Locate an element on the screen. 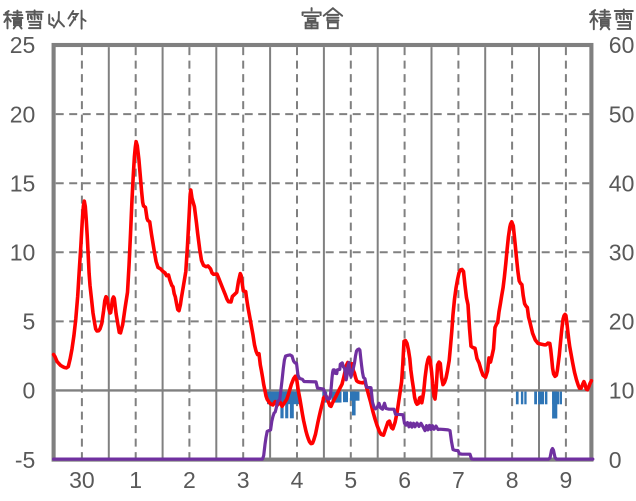 This screenshot has height=501, width=636. svg-text: -5 is located at coordinates (25, 460).